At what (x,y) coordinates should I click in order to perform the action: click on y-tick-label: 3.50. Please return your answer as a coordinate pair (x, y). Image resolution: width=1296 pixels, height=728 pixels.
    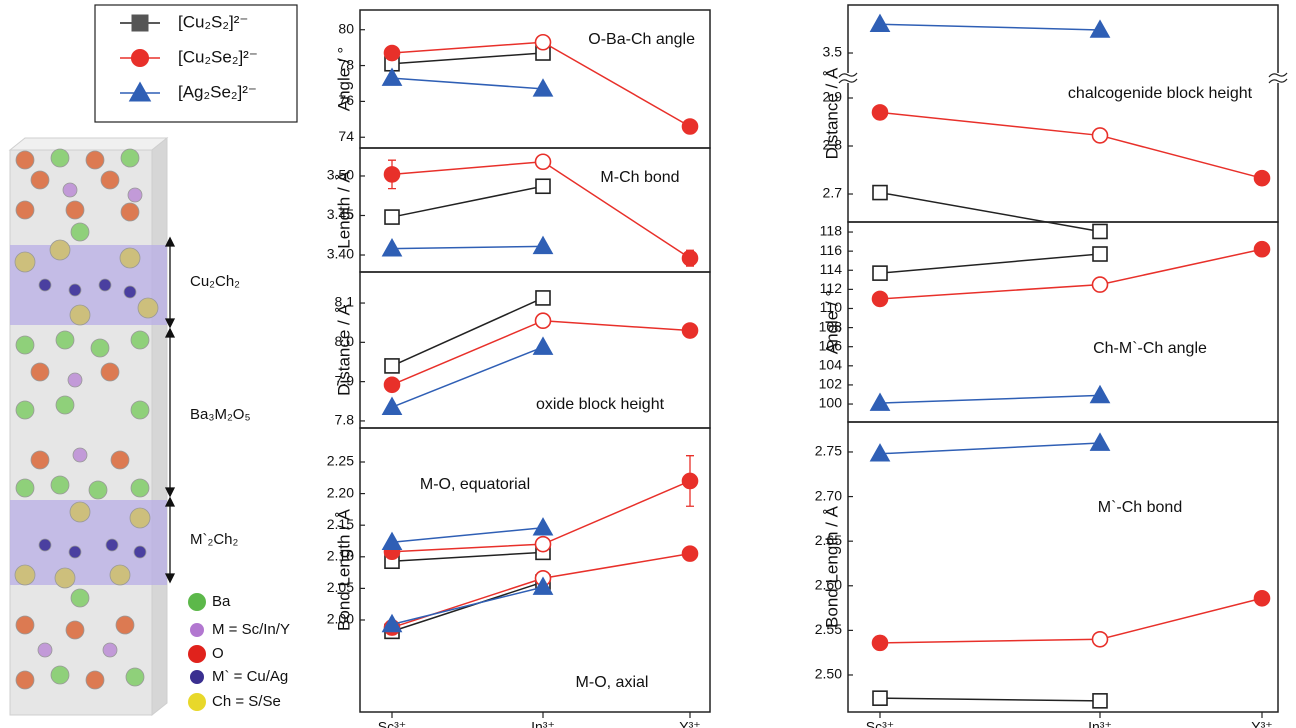
    Looking at the image, I should click on (340, 175).